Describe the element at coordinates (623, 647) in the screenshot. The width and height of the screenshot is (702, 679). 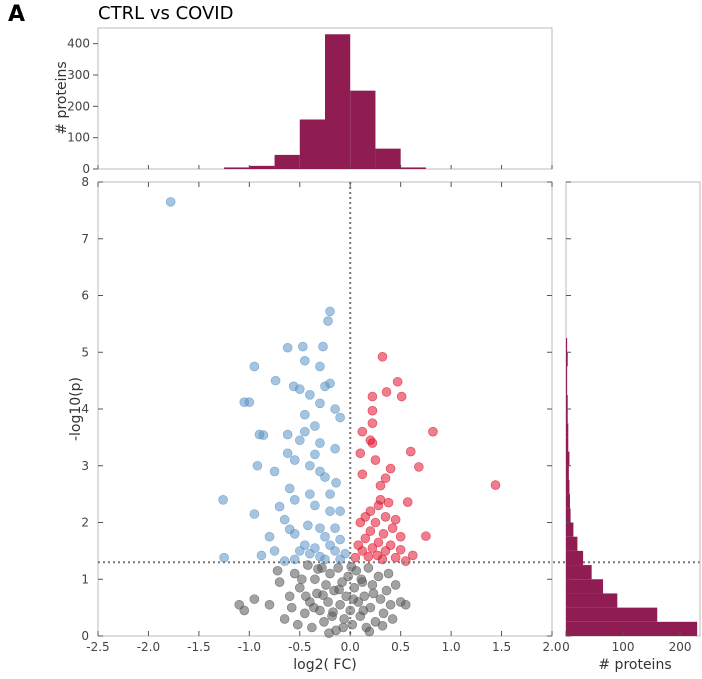
I see `right-hist-xtick-label: 100` at that location.